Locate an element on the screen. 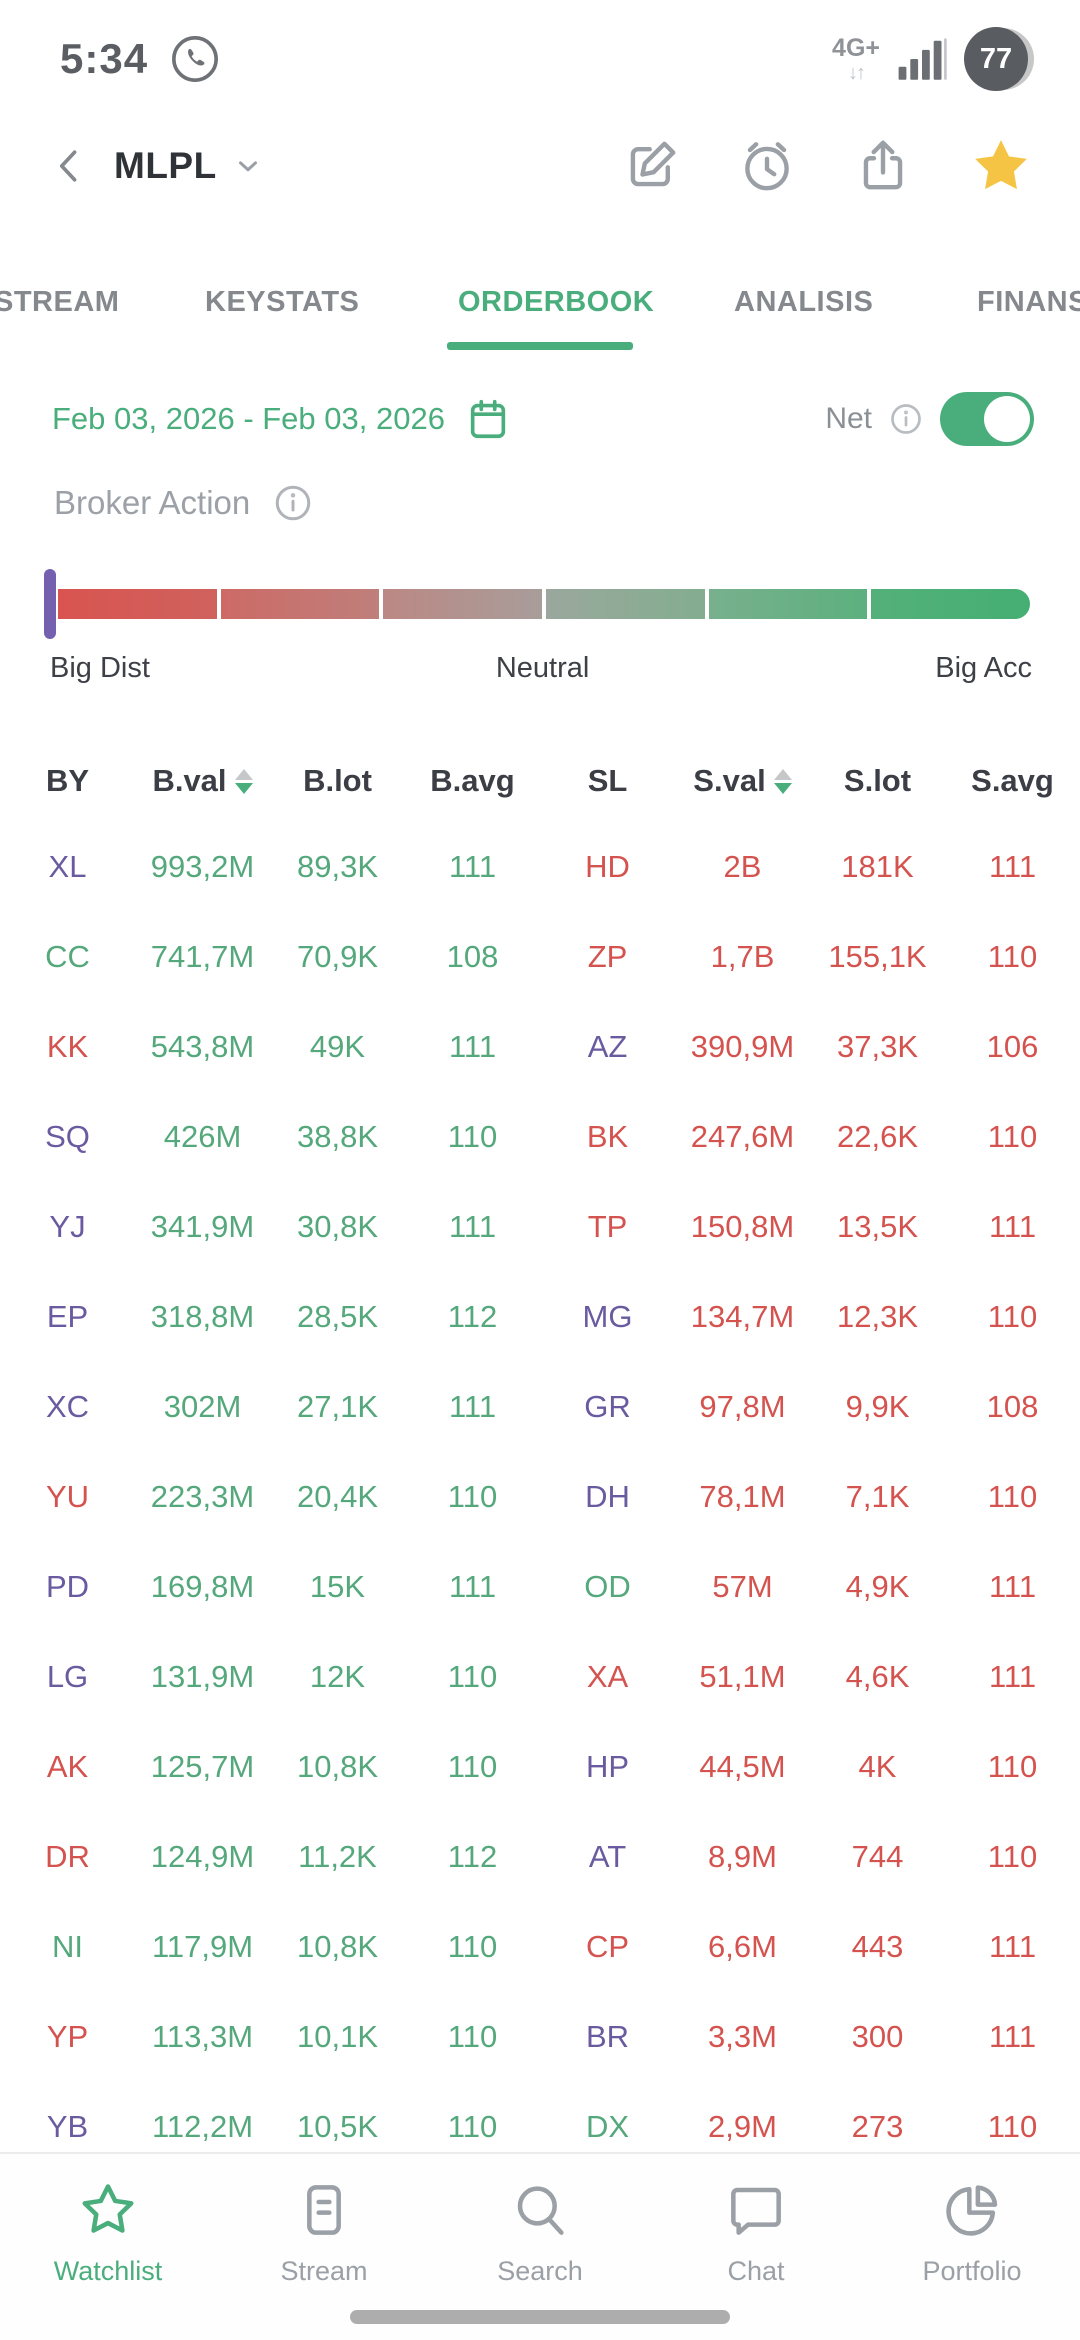  app-header: MLPL is located at coordinates (541, 166).